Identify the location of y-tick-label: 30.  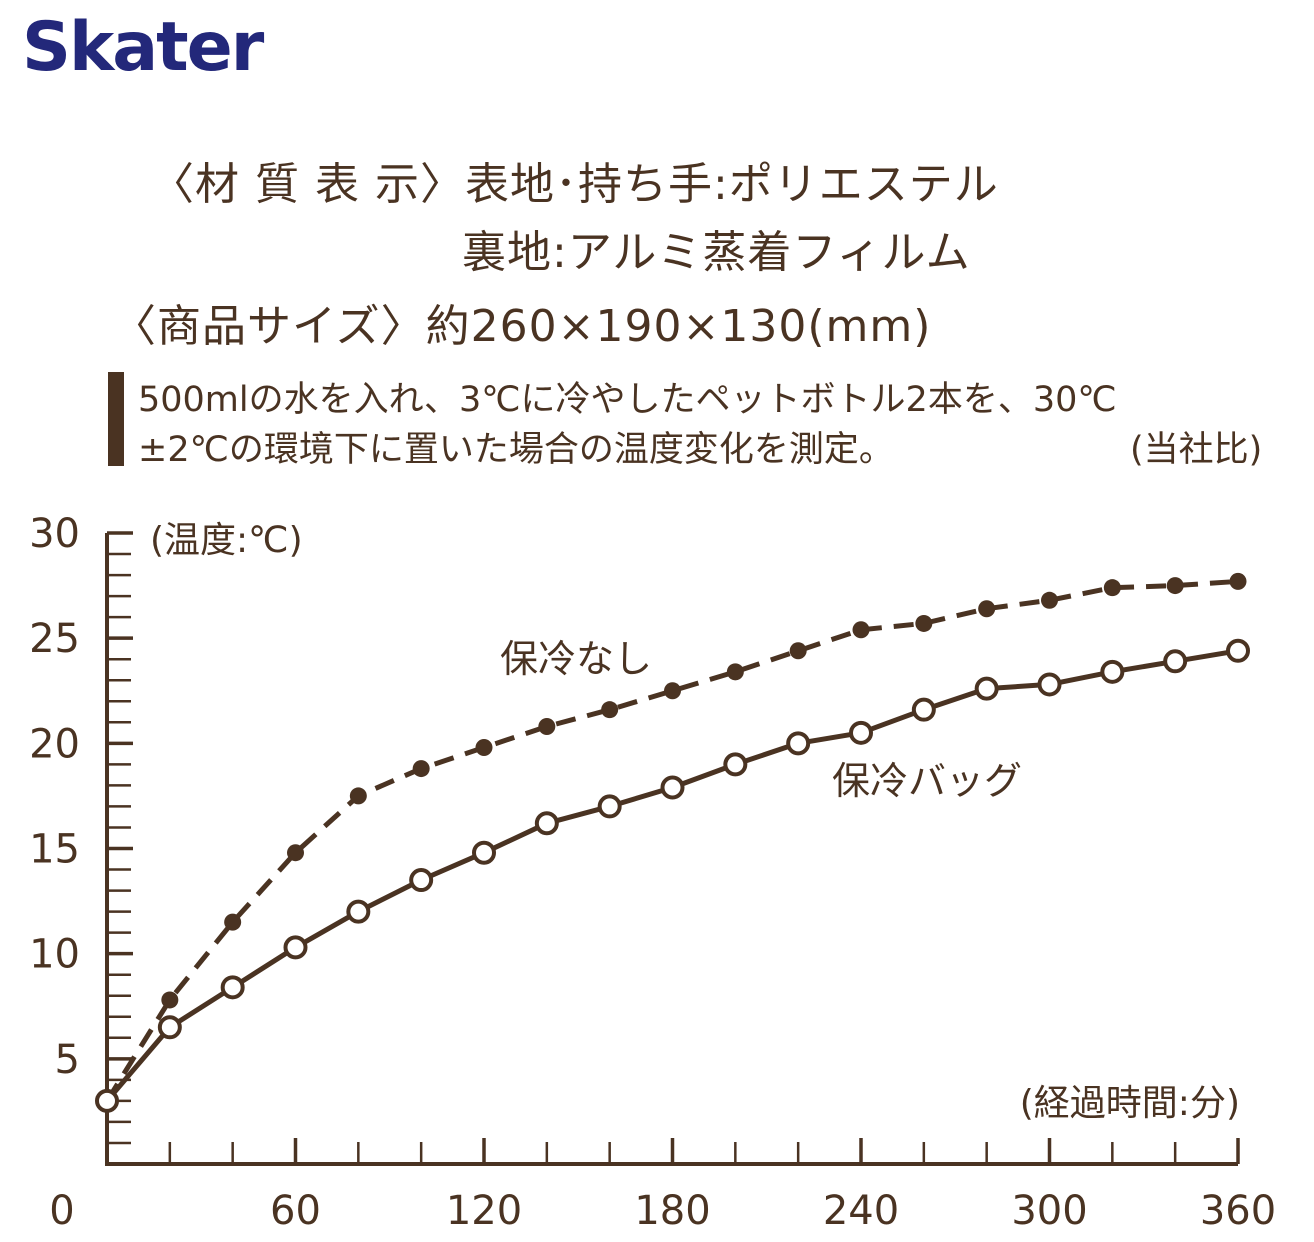
(54, 534).